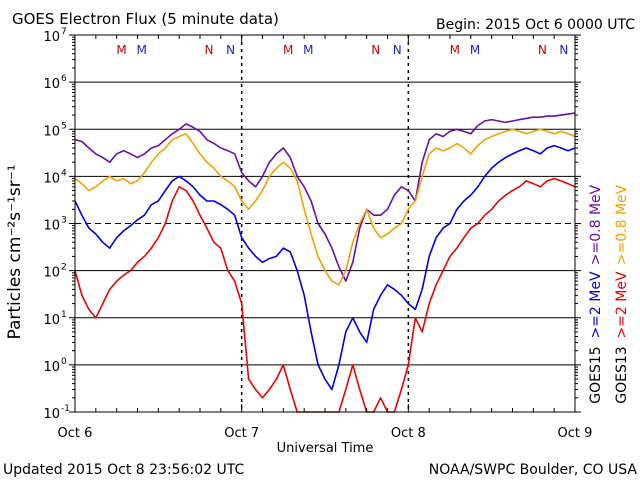 The height and width of the screenshot is (480, 640). I want to click on updated-label: Updated 2015 Oct 8 23:56:02 UTC, so click(123, 470).